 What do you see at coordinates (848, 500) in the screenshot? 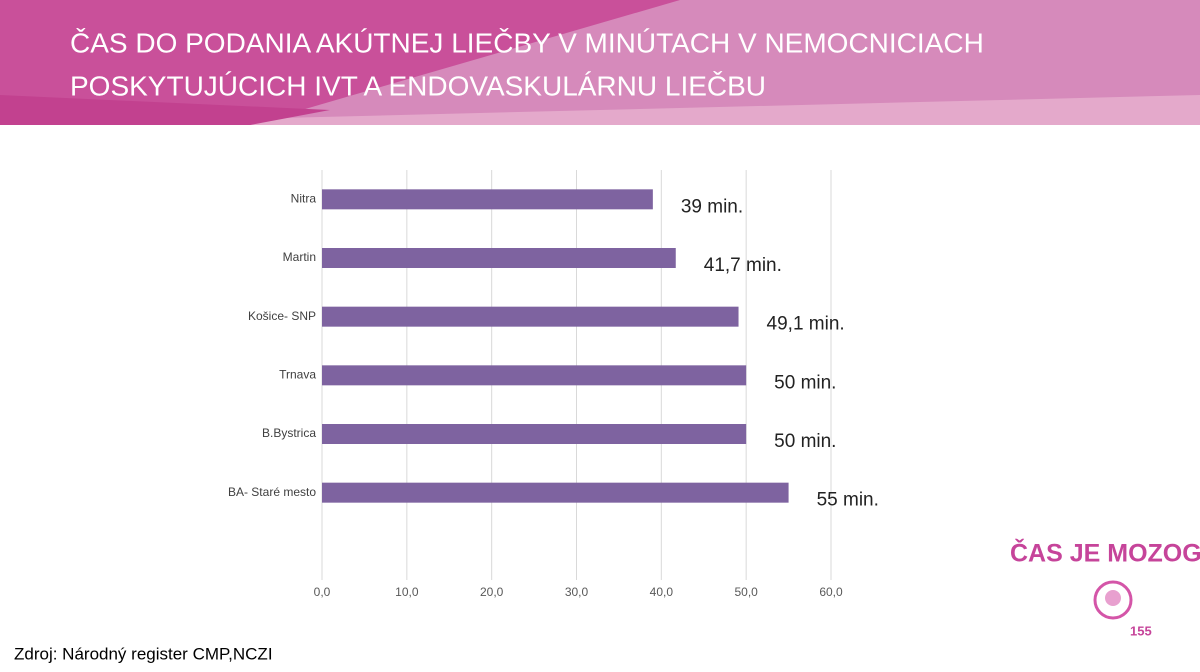
I see `value-label: 55 min.` at bounding box center [848, 500].